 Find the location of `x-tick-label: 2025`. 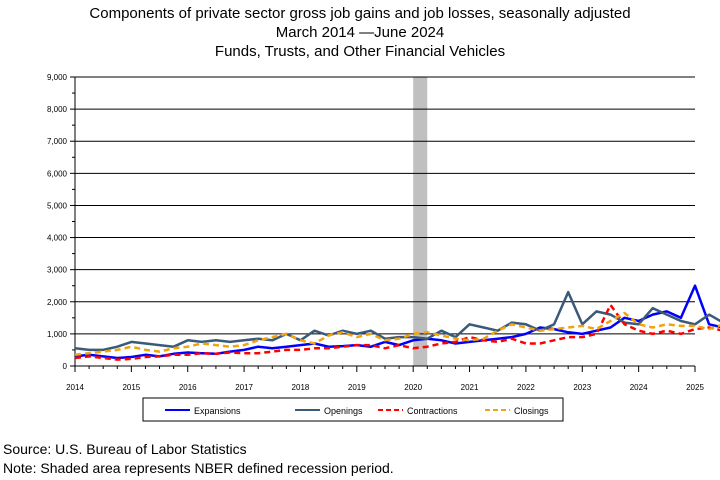

x-tick-label: 2025 is located at coordinates (695, 387).